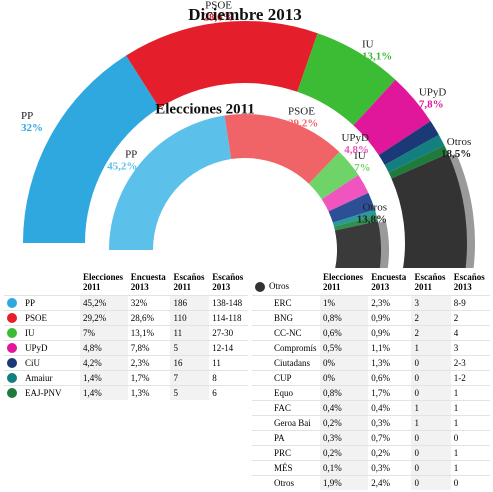 The height and width of the screenshot is (492, 493). I want to click on value-cell: 8-9, so click(470, 303).